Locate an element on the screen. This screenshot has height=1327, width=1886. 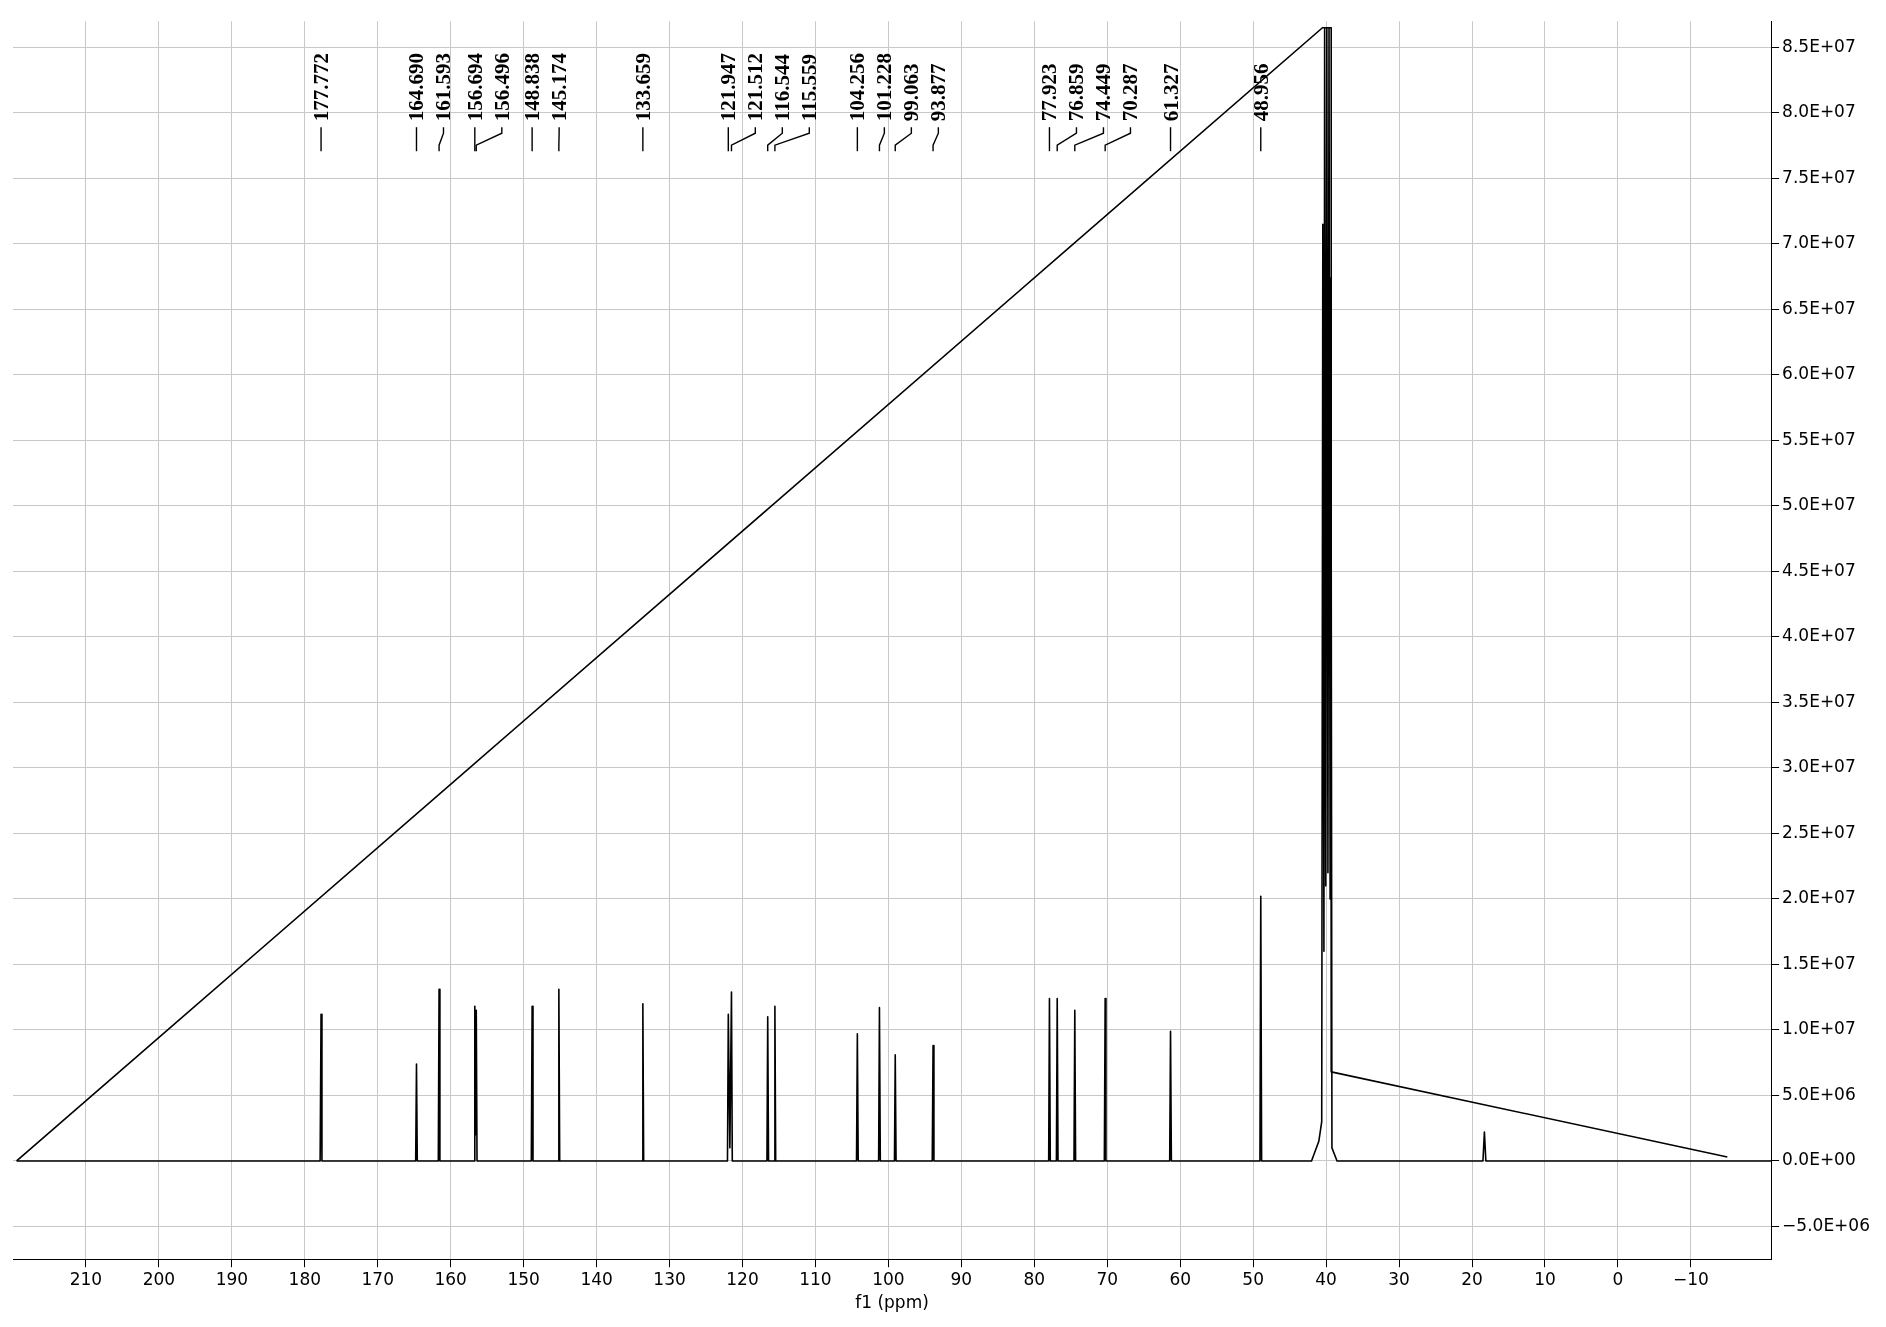
y-tick-label: 5.0E+06 is located at coordinates (1819, 1093).